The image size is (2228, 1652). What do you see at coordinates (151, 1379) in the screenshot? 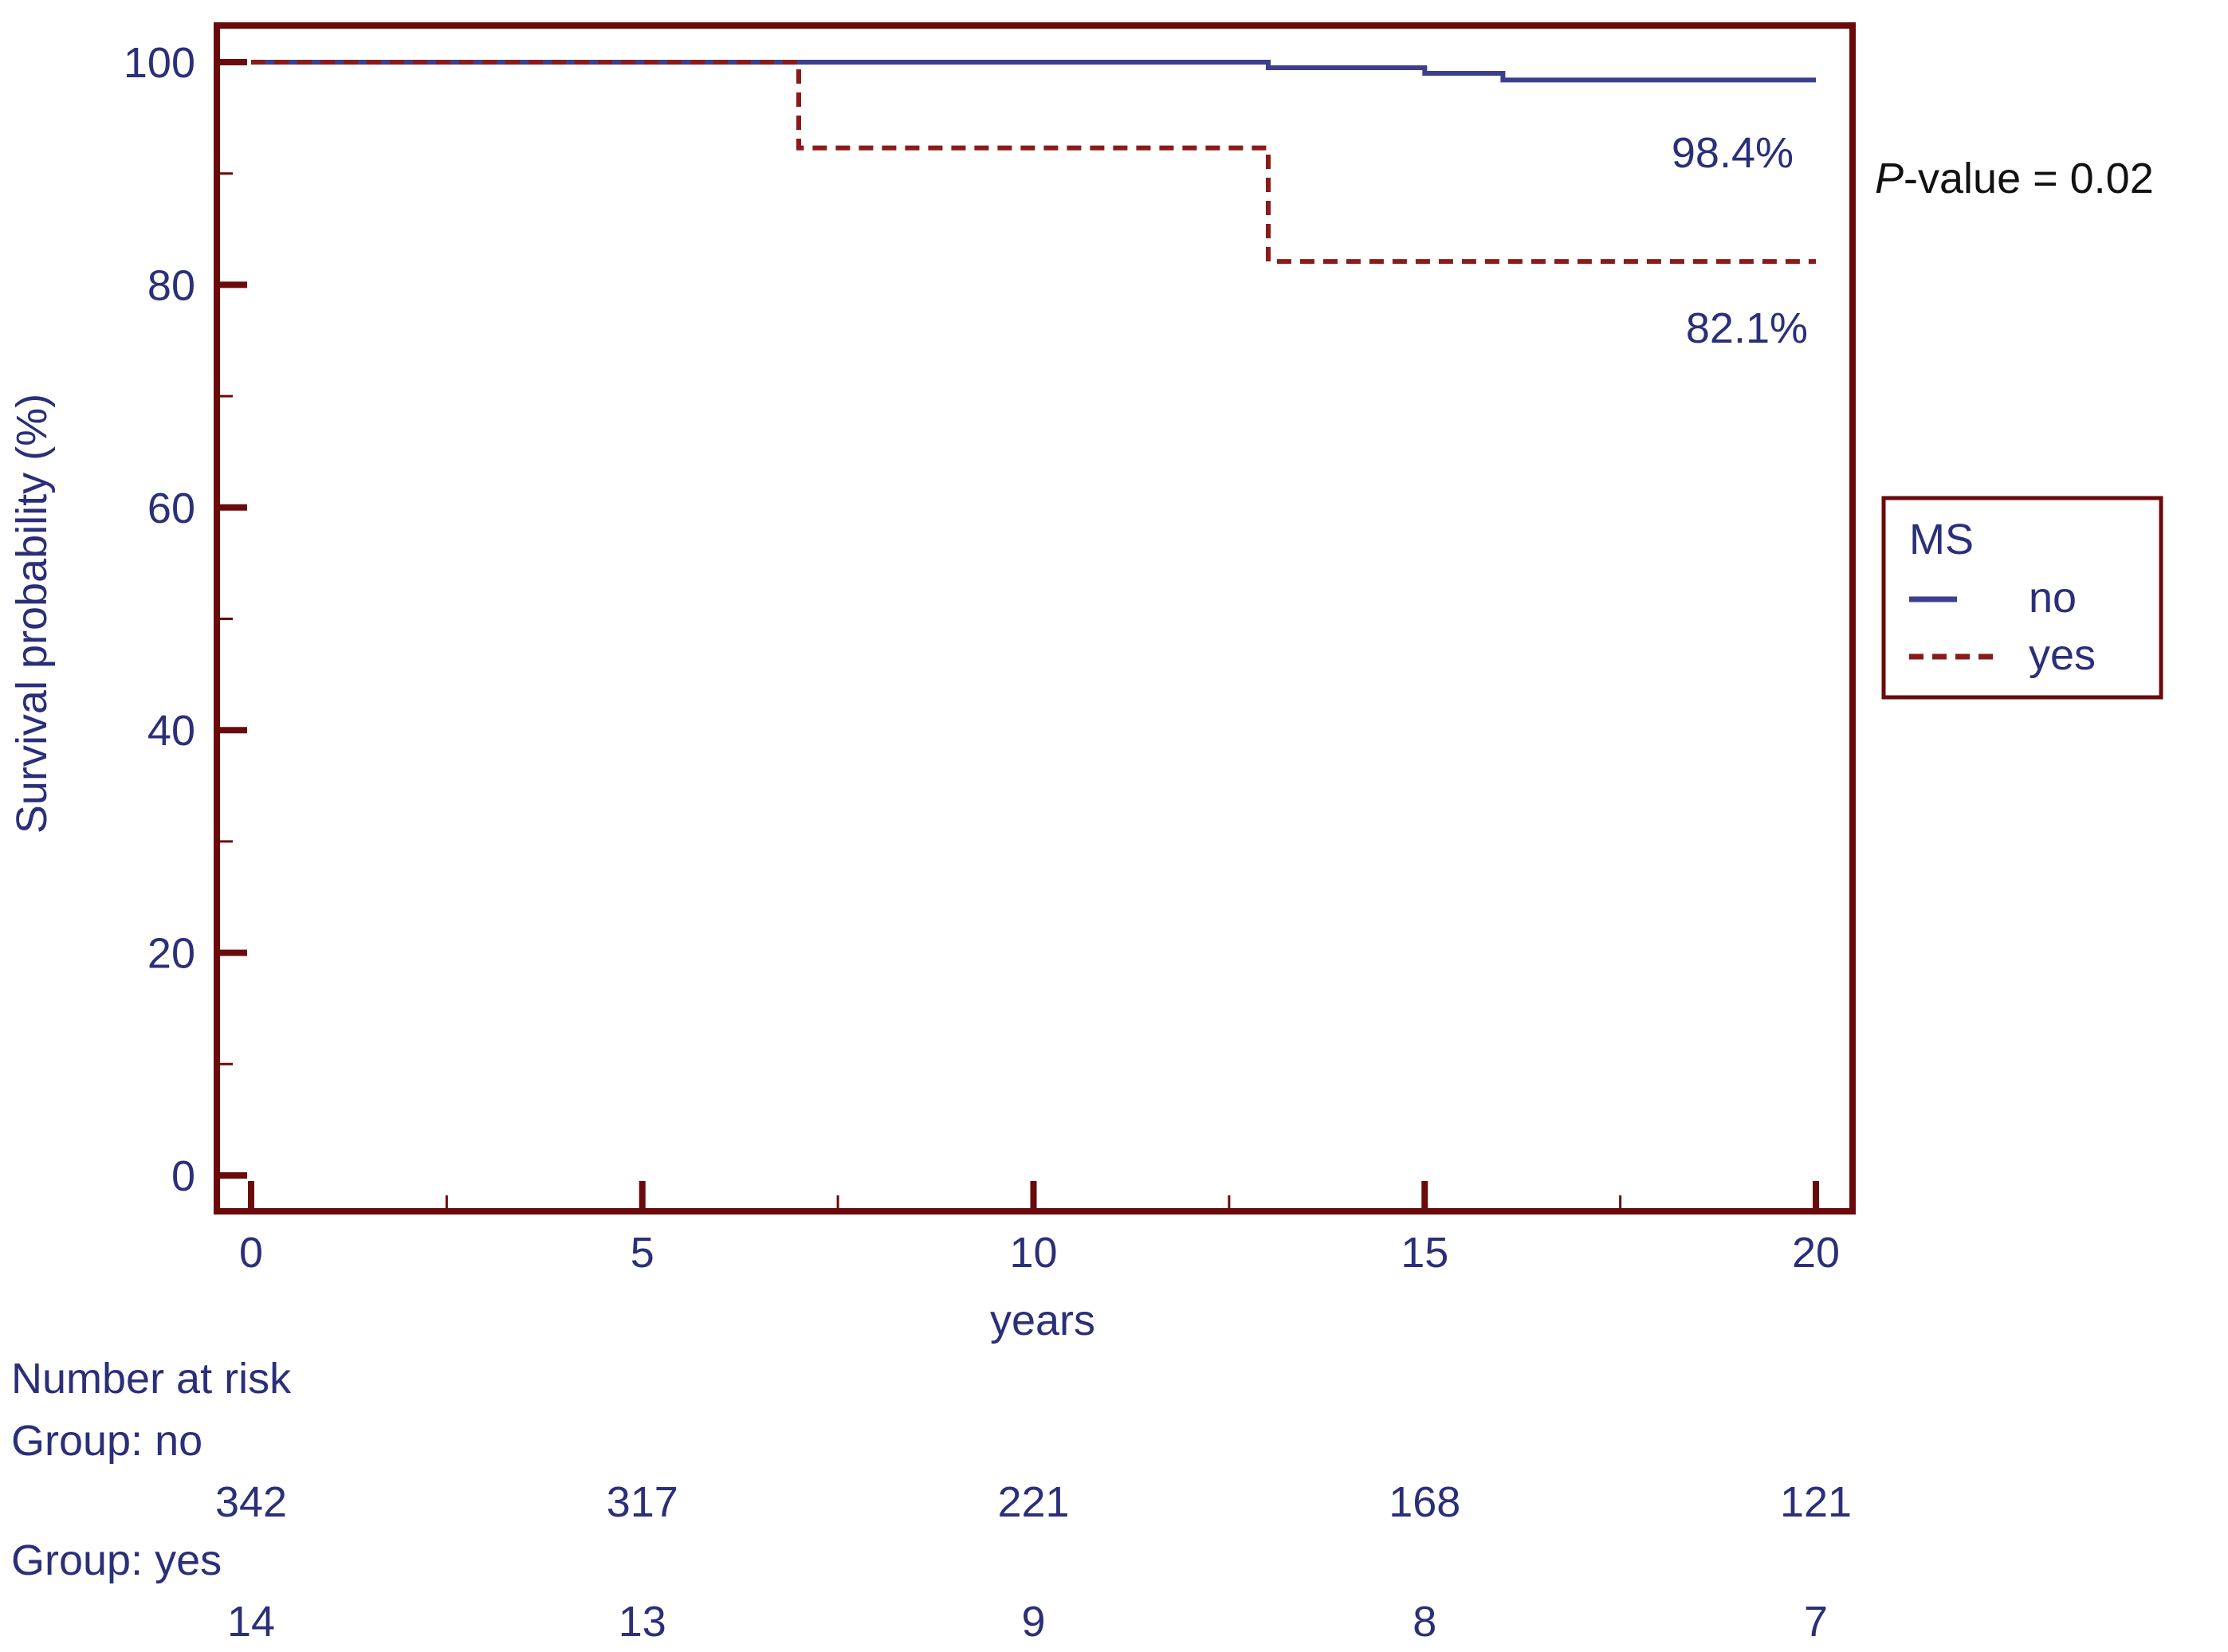
I see `risk-table-title: Number at risk` at bounding box center [151, 1379].